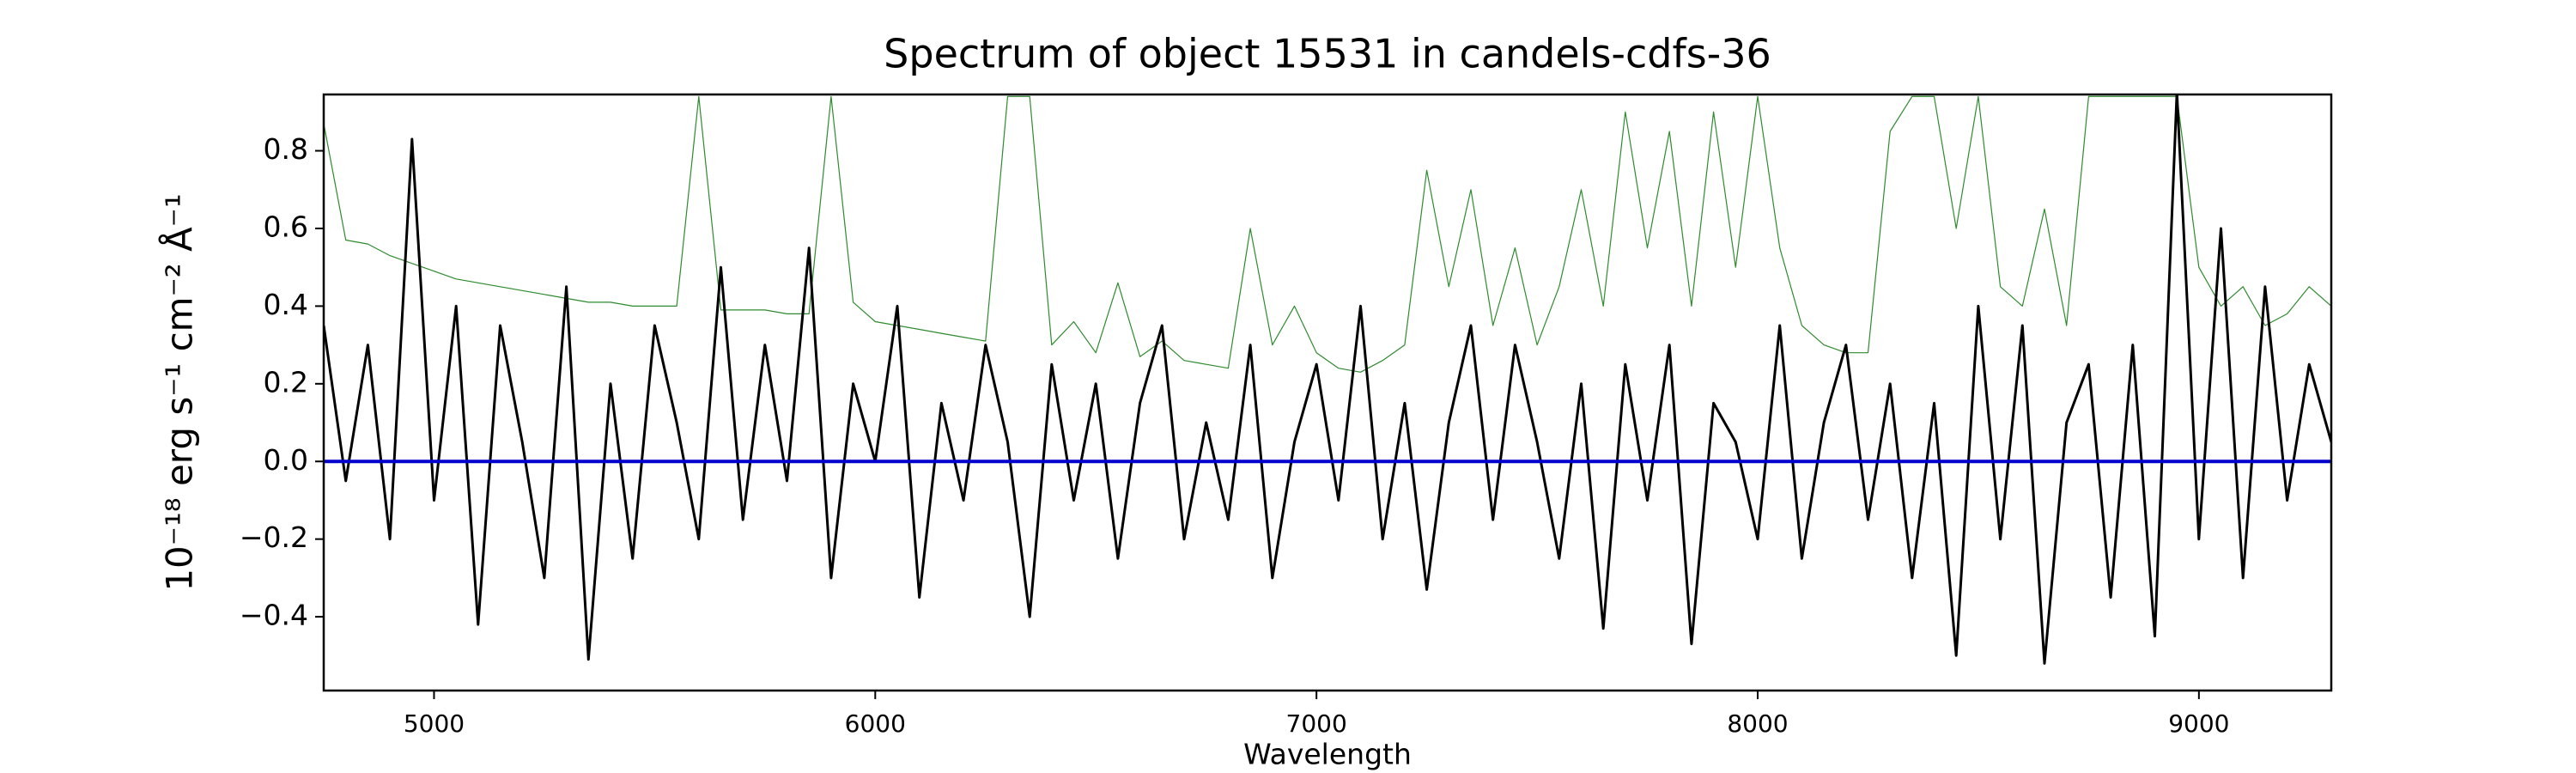 The width and height of the screenshot is (2576, 773). What do you see at coordinates (286, 460) in the screenshot?
I see `y-tick-label: 0.0` at bounding box center [286, 460].